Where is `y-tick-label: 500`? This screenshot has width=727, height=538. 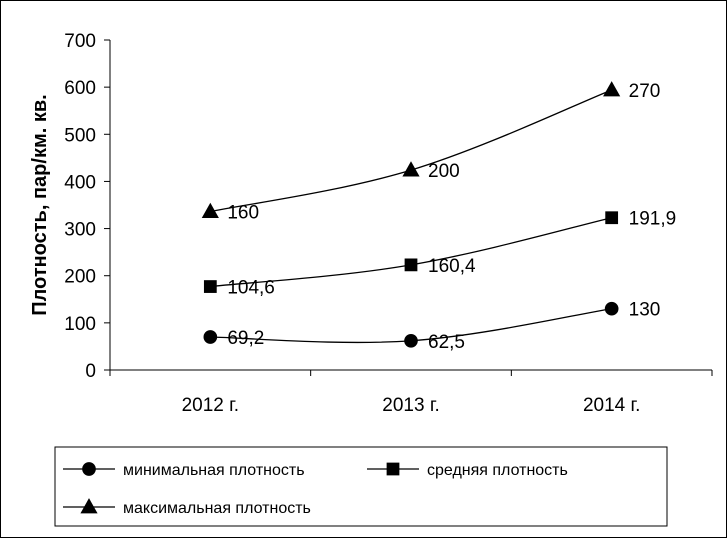 y-tick-label: 500 is located at coordinates (80, 135).